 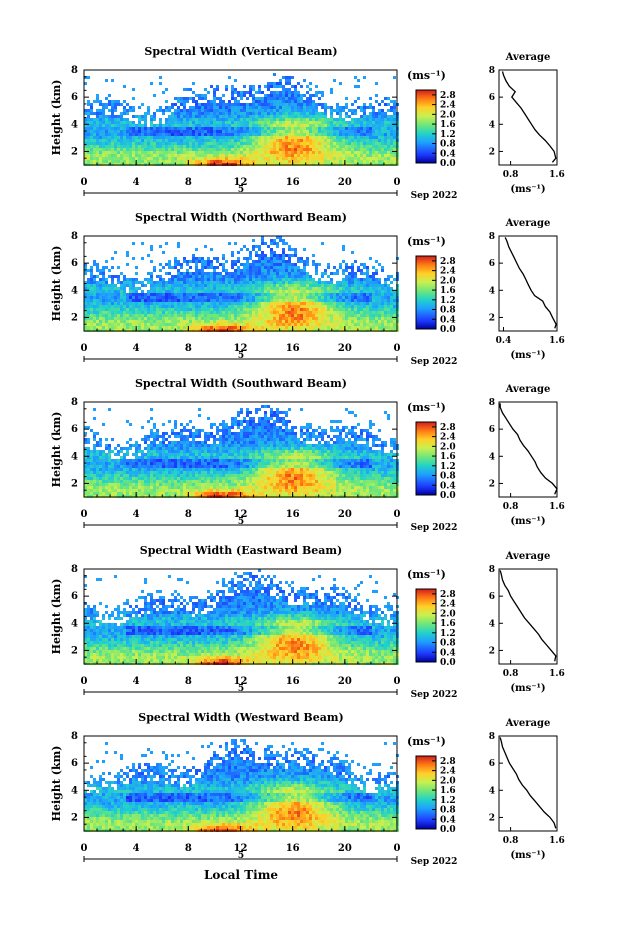 What do you see at coordinates (241, 550) in the screenshot?
I see `panel-title: Spectral Width (Eastward Beam)` at bounding box center [241, 550].